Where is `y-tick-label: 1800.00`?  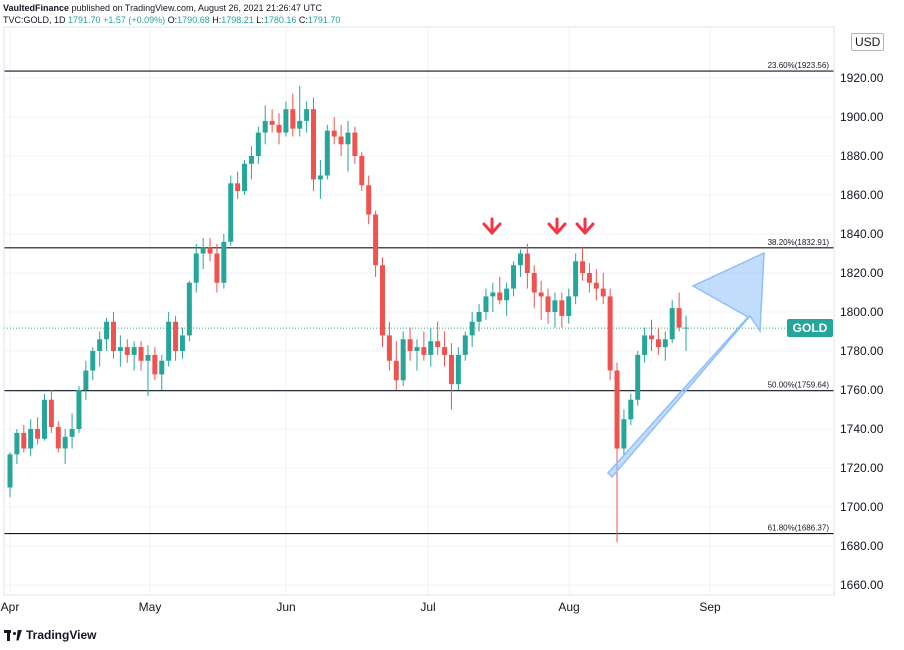
y-tick-label: 1800.00 is located at coordinates (862, 312).